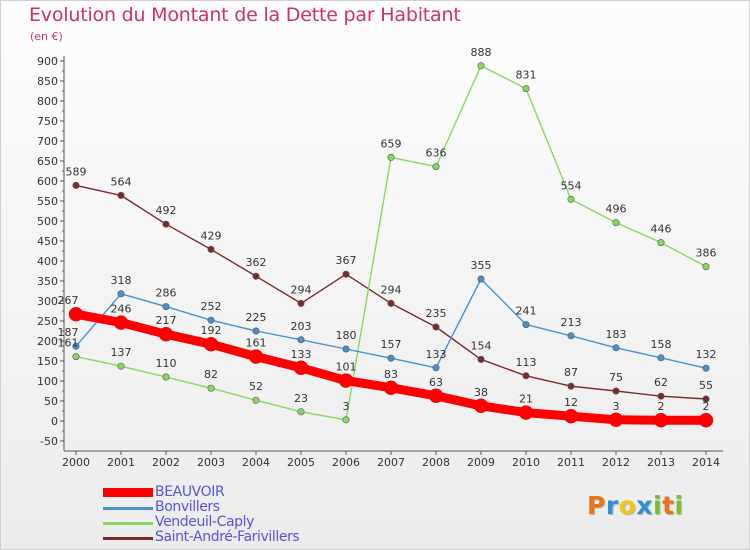 This screenshot has width=750, height=550. I want to click on y-tick-label: 550, so click(47, 201).